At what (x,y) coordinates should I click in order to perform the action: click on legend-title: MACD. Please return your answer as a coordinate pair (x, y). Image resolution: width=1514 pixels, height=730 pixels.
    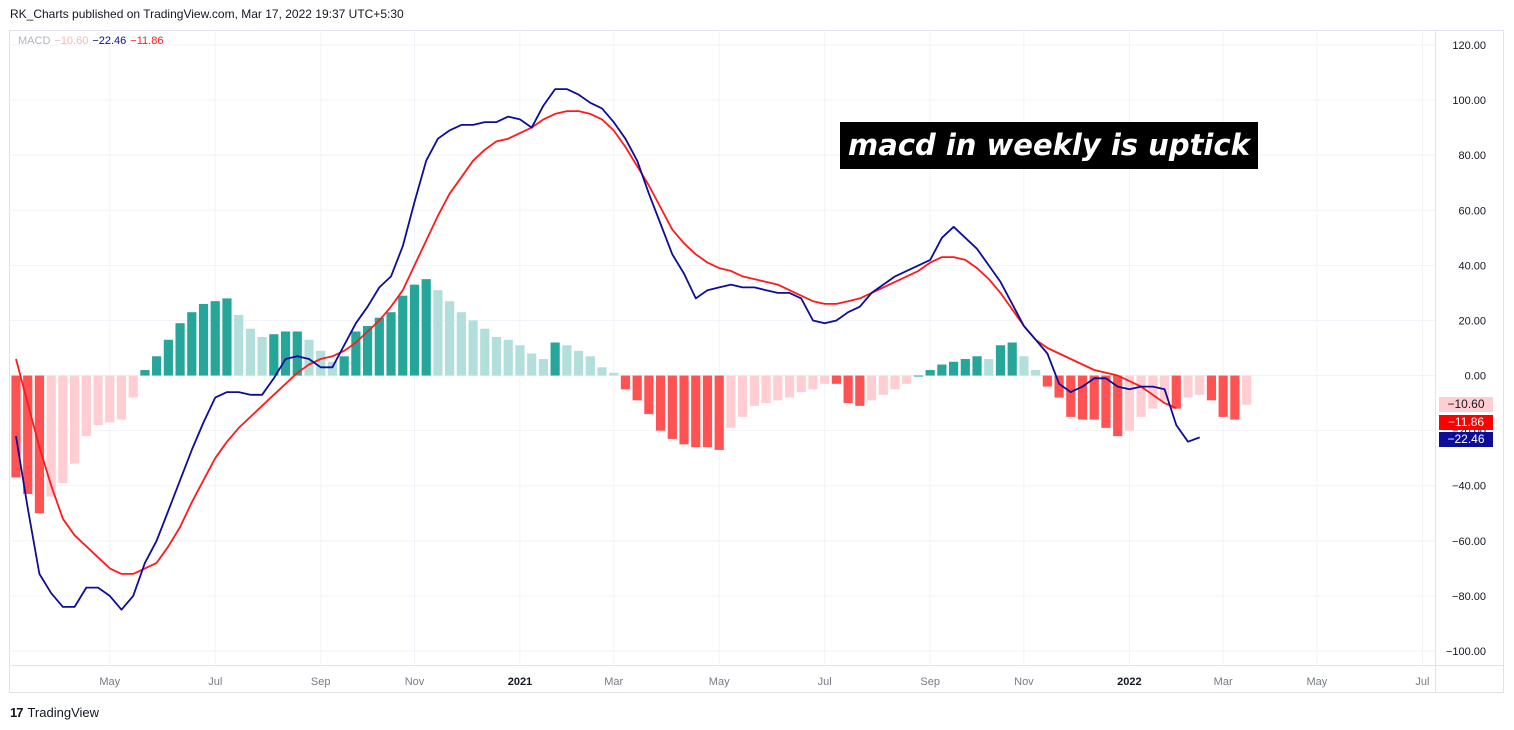
    Looking at the image, I should click on (34, 41).